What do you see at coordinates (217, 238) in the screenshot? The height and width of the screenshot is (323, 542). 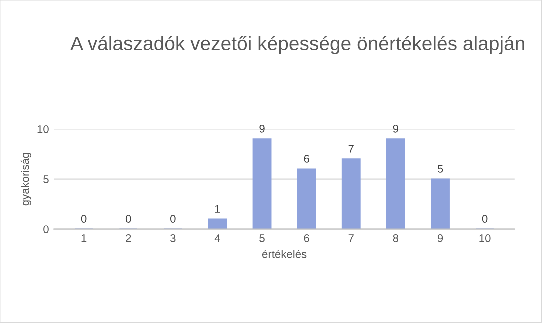 I see `x-tick-label: 4` at bounding box center [217, 238].